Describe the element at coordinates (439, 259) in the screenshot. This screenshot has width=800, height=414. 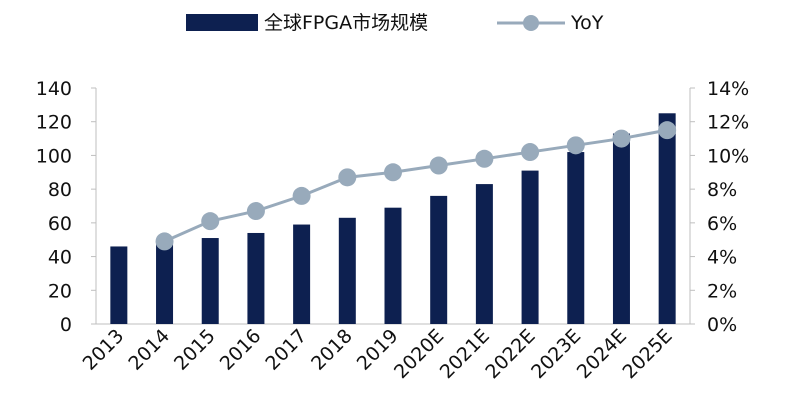
I see `bar-2020E` at that location.